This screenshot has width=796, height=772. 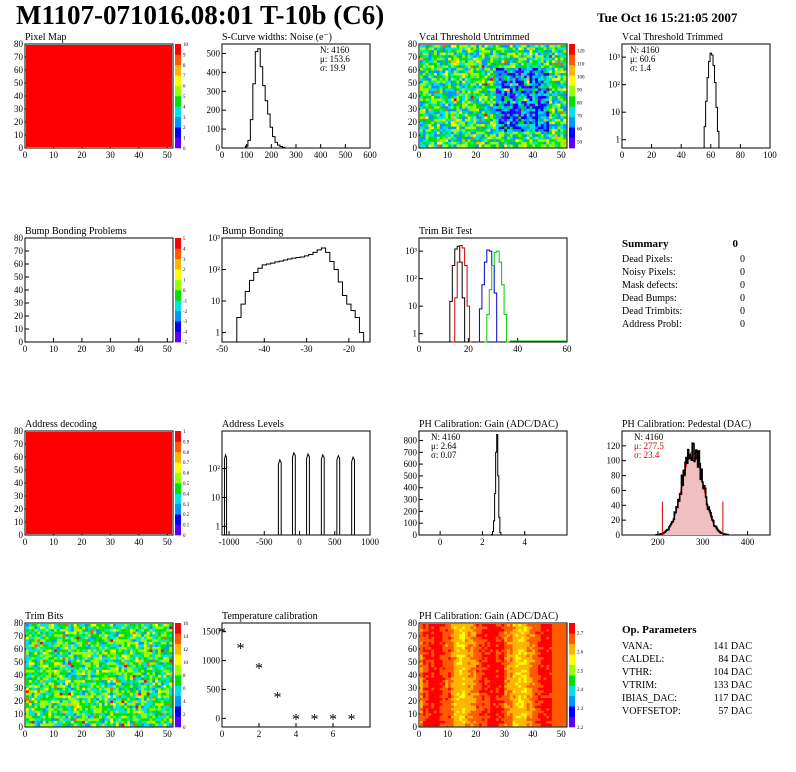 I want to click on bump-bonding-problems-palette-label: 4, so click(x=184, y=249).